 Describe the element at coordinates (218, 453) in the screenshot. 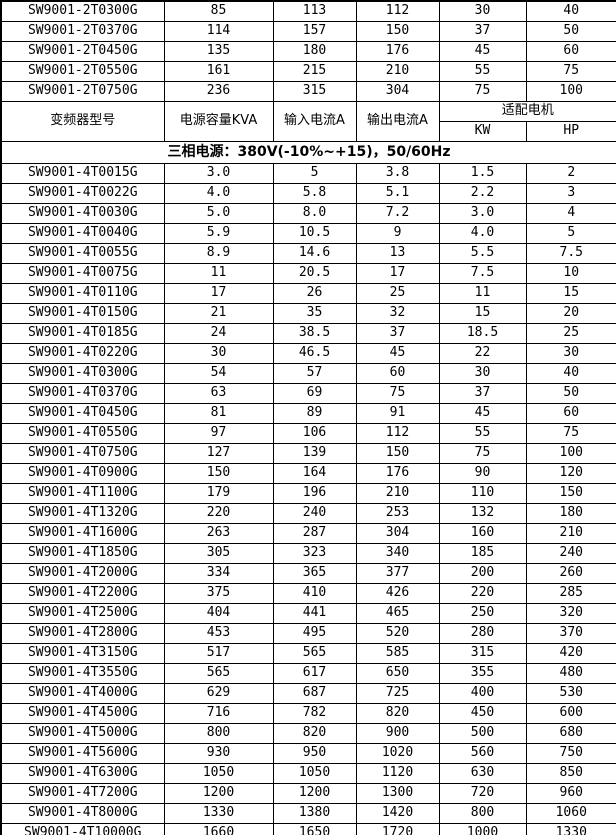

I see `value-cell: 127` at that location.